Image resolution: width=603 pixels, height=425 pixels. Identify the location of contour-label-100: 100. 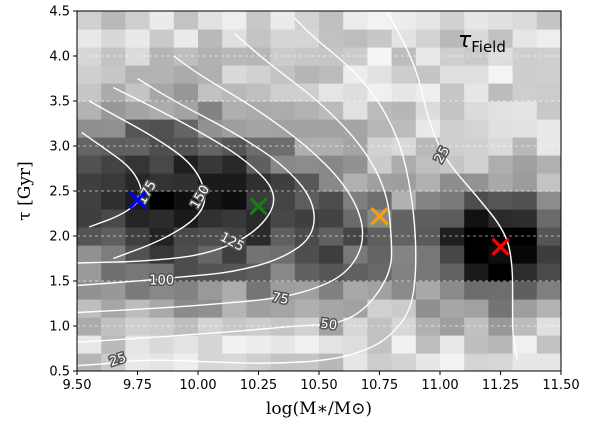
(161, 281).